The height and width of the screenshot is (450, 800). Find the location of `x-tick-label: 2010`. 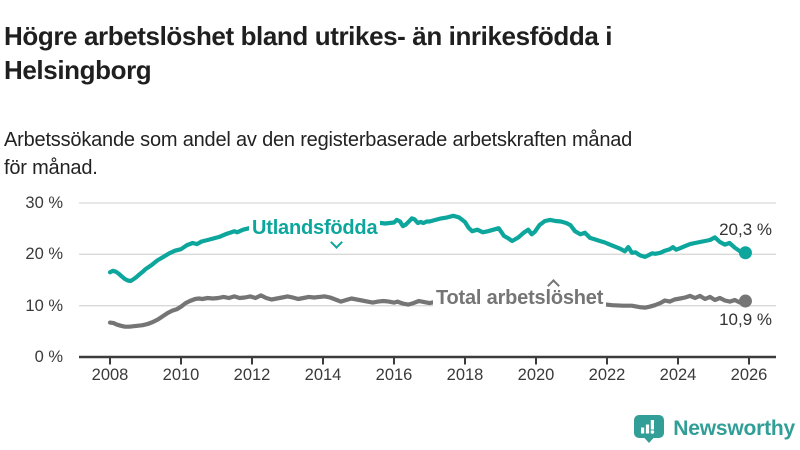

x-tick-label: 2010 is located at coordinates (181, 375).